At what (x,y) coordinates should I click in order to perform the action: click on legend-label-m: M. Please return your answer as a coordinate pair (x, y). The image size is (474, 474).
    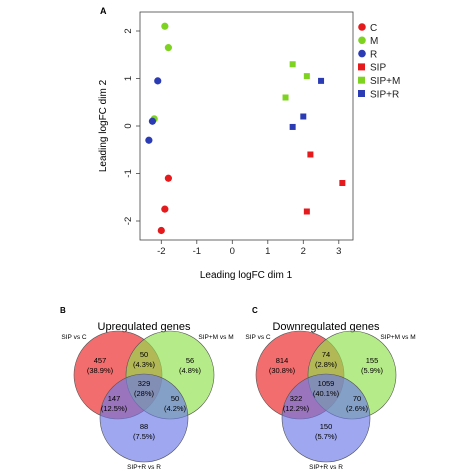
    Looking at the image, I should click on (374, 41).